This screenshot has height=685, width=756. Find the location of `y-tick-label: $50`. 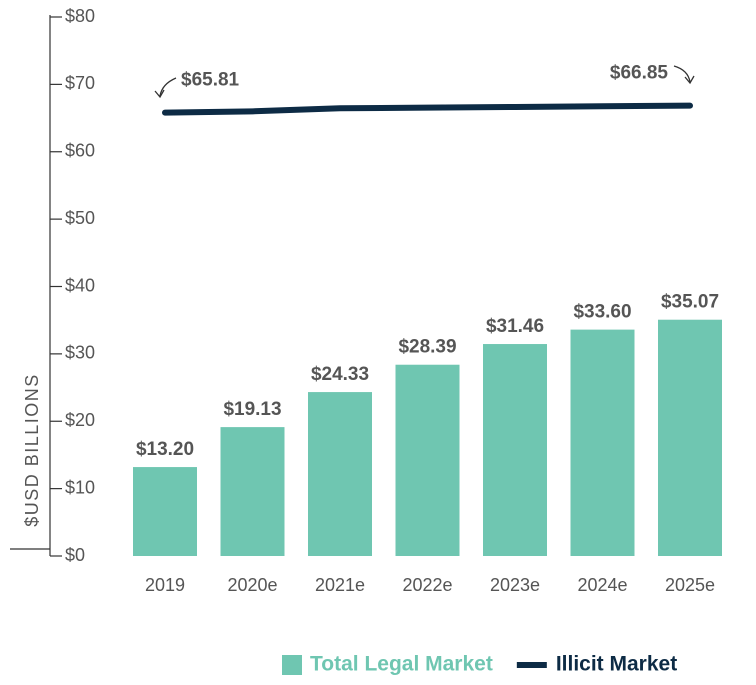

y-tick-label: $50 is located at coordinates (80, 218).